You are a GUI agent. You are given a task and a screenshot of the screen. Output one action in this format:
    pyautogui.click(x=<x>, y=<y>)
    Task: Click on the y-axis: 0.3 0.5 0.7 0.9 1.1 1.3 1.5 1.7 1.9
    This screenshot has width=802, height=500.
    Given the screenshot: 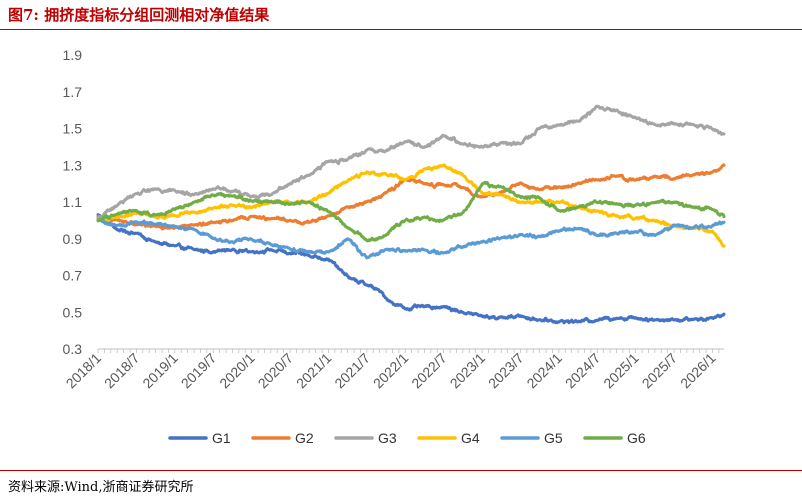 What is the action you would take?
    pyautogui.click(x=73, y=202)
    